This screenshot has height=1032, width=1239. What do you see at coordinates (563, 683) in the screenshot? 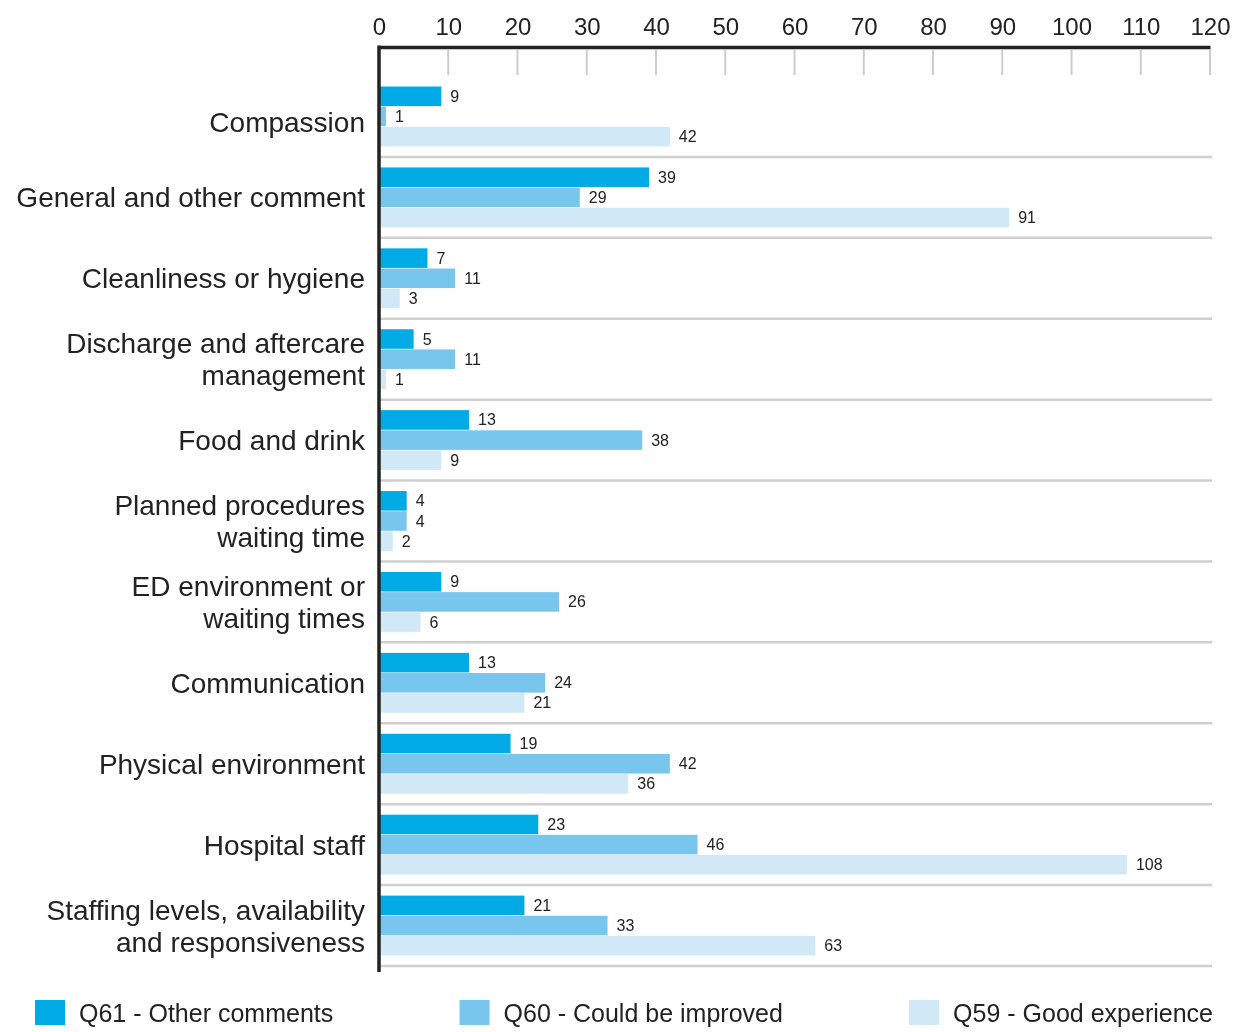
I see `data-label: 24` at bounding box center [563, 683].